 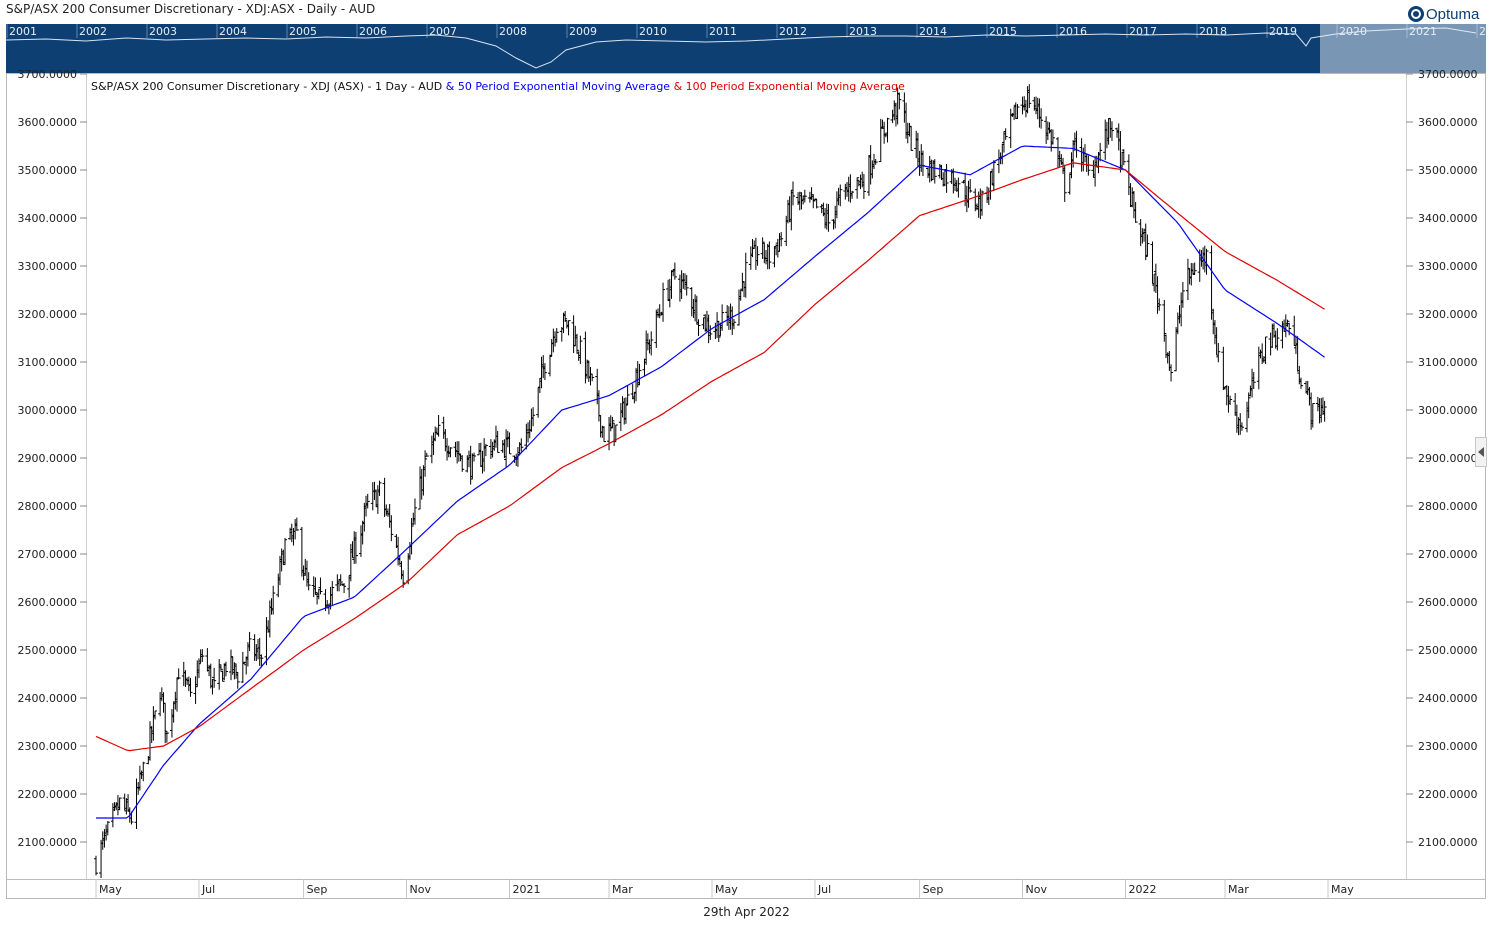 I want to click on overview-year-label: 2001, so click(x=23, y=31).